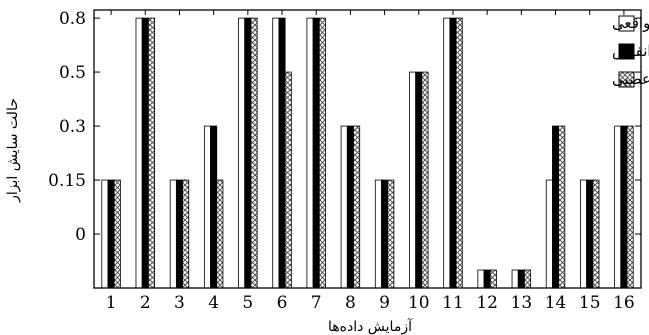  What do you see at coordinates (419, 303) in the screenshot?
I see `x-tick-label: 10` at bounding box center [419, 303].